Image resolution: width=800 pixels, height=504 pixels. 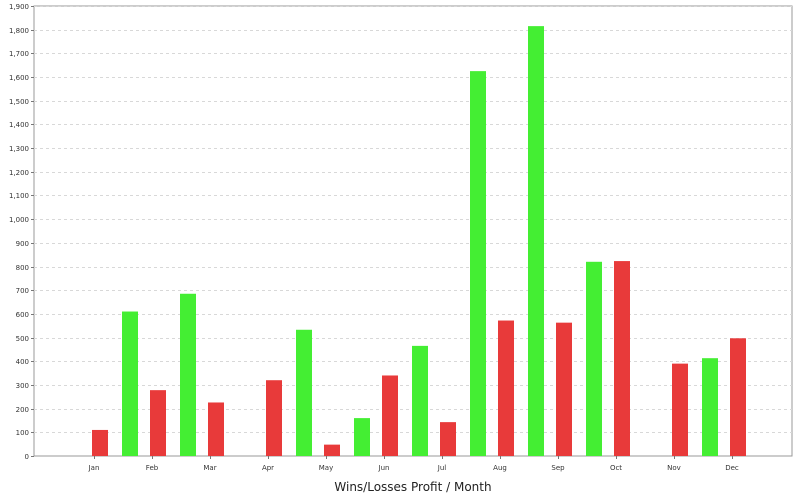 What do you see at coordinates (158, 423) in the screenshot?
I see `loss-bar-feb` at bounding box center [158, 423].